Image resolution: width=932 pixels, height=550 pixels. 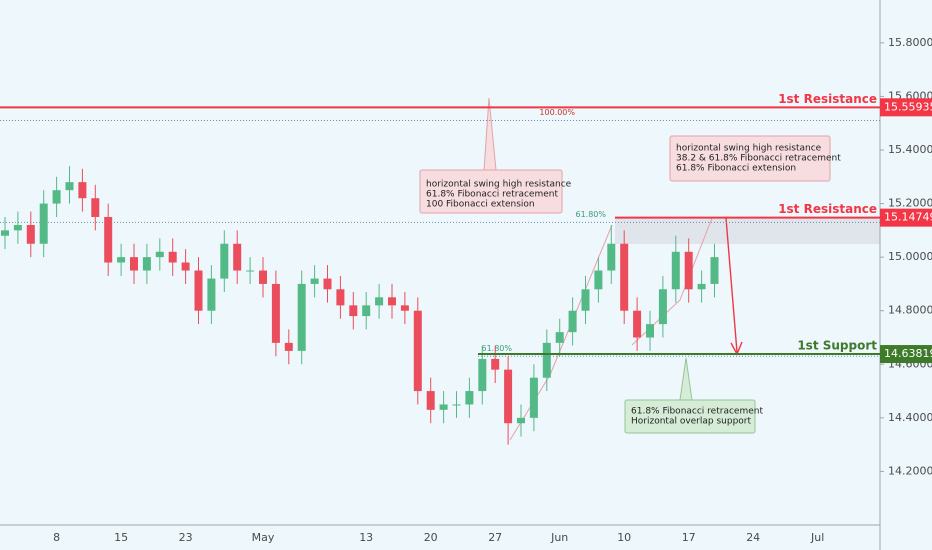 What do you see at coordinates (495, 537) in the screenshot?
I see `x-tick-label: 27` at bounding box center [495, 537].